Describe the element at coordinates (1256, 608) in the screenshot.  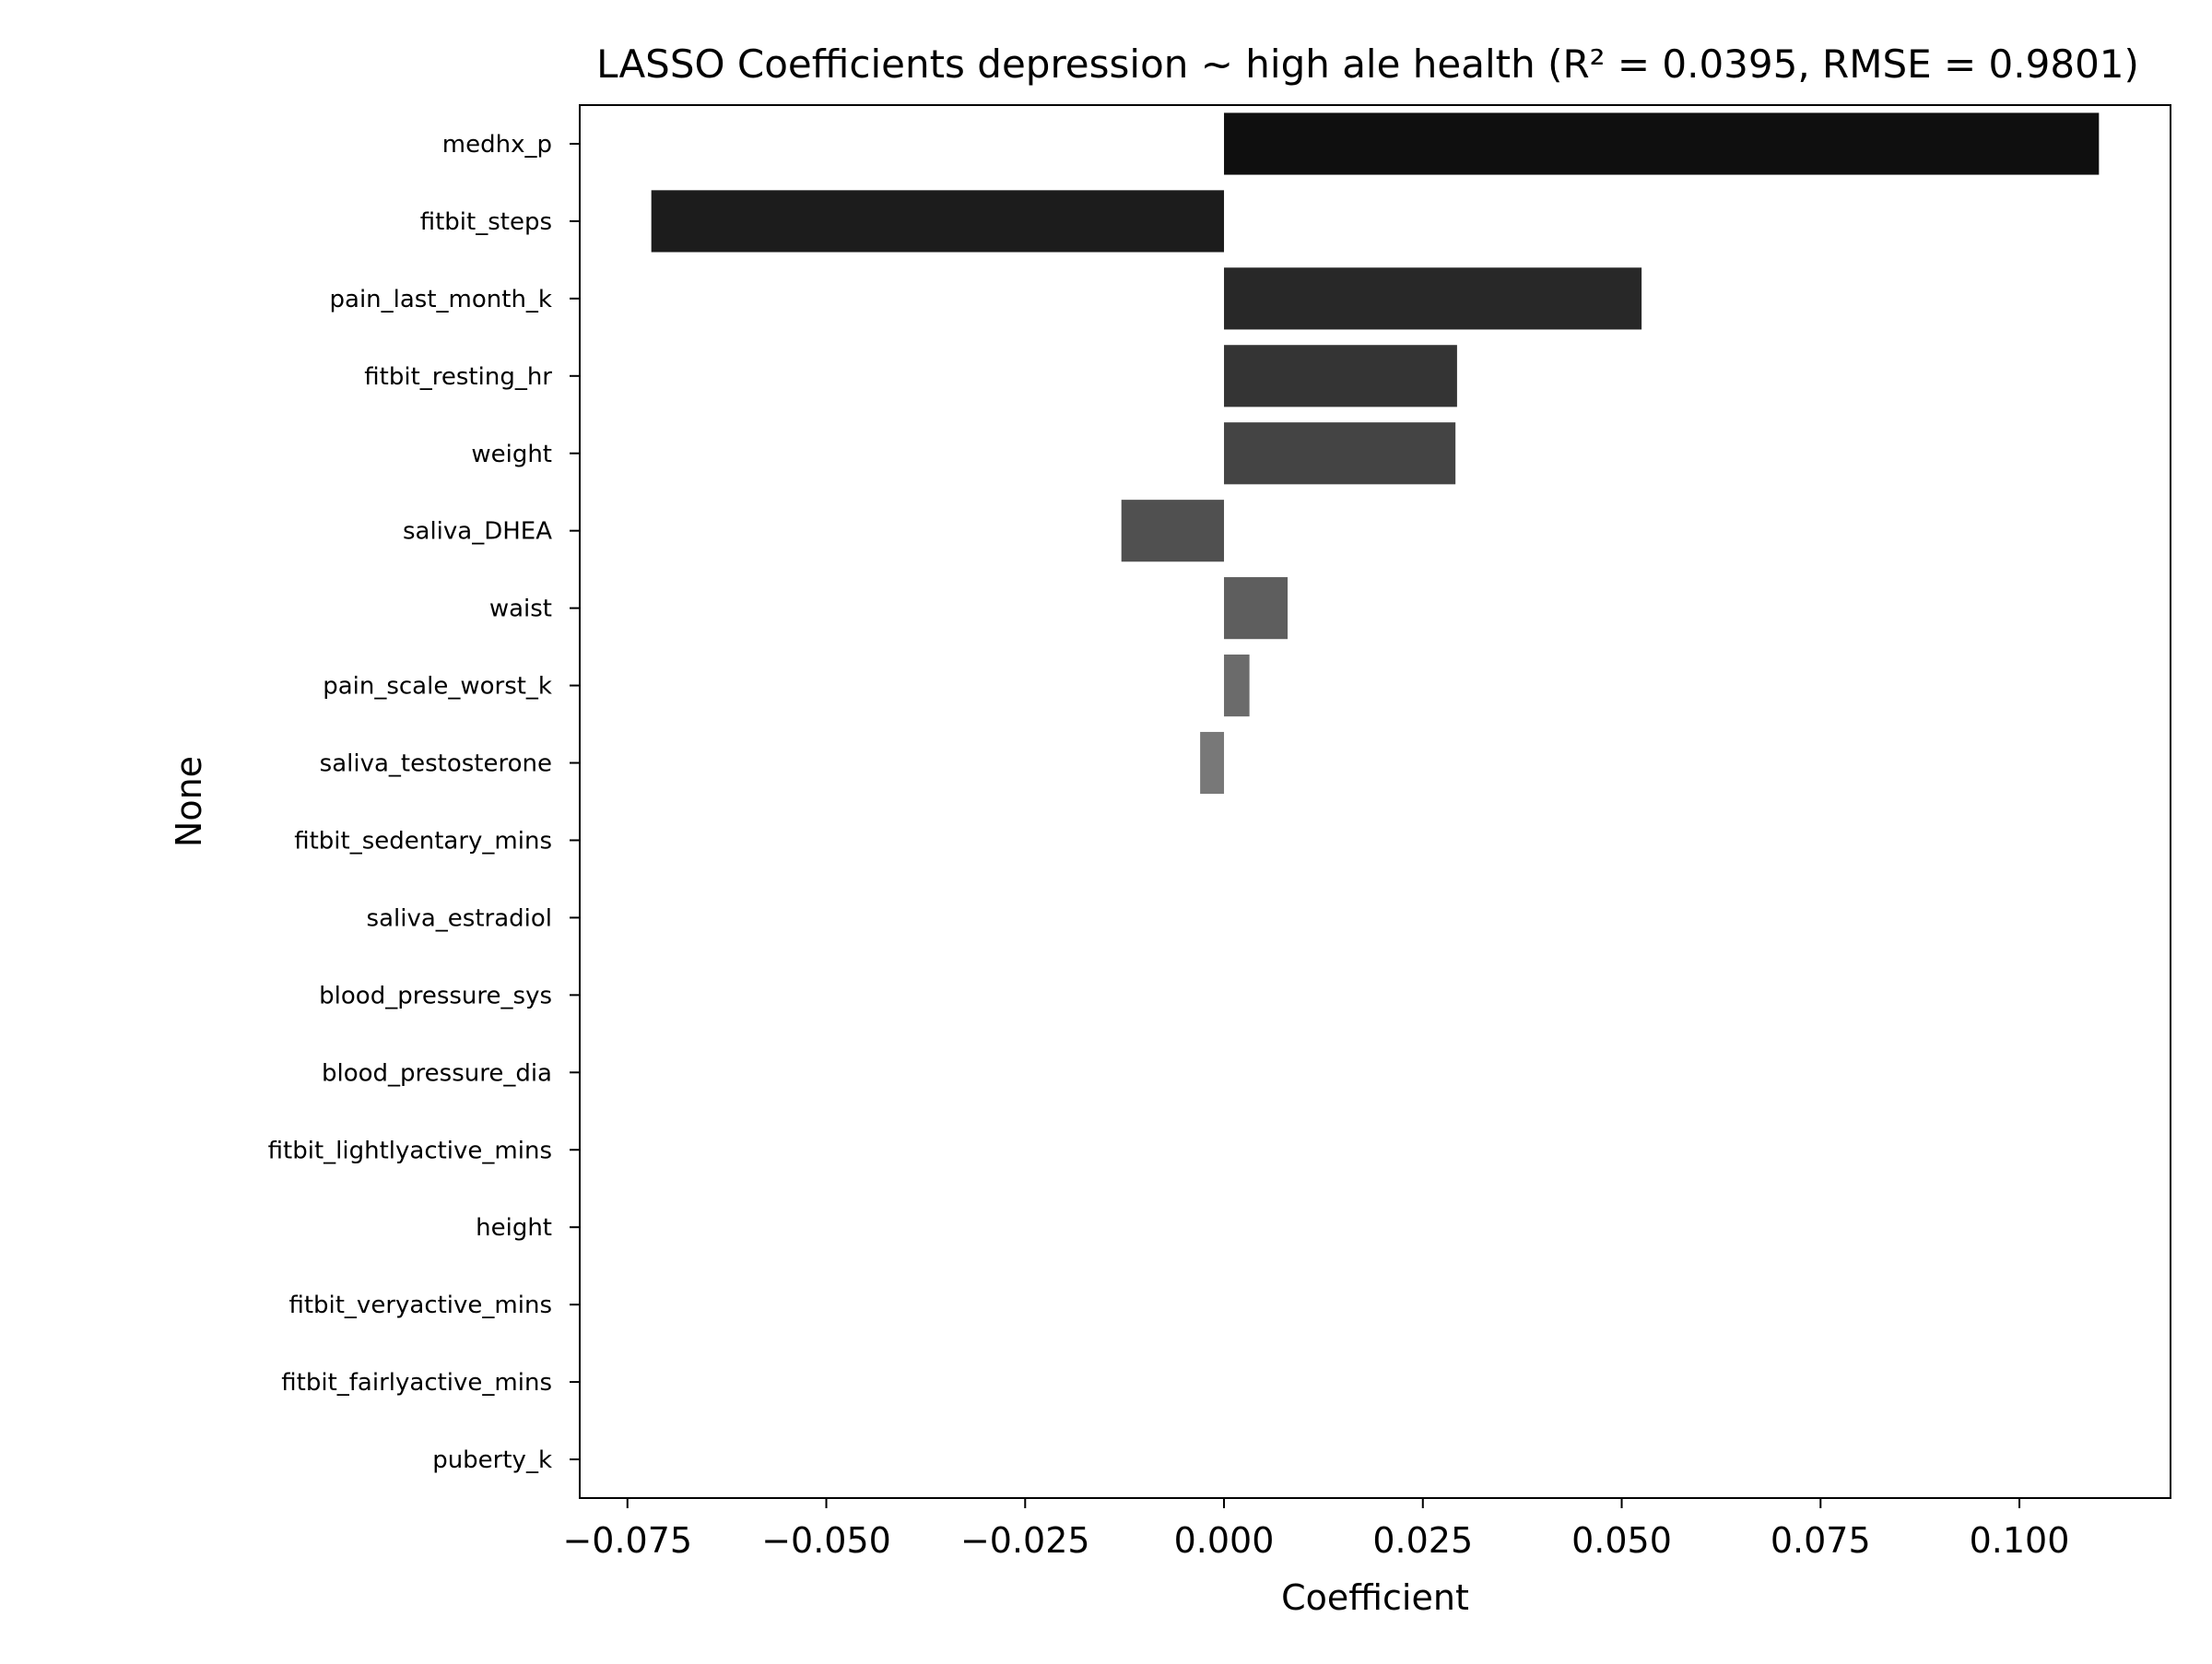
I see `bar-waist` at that location.